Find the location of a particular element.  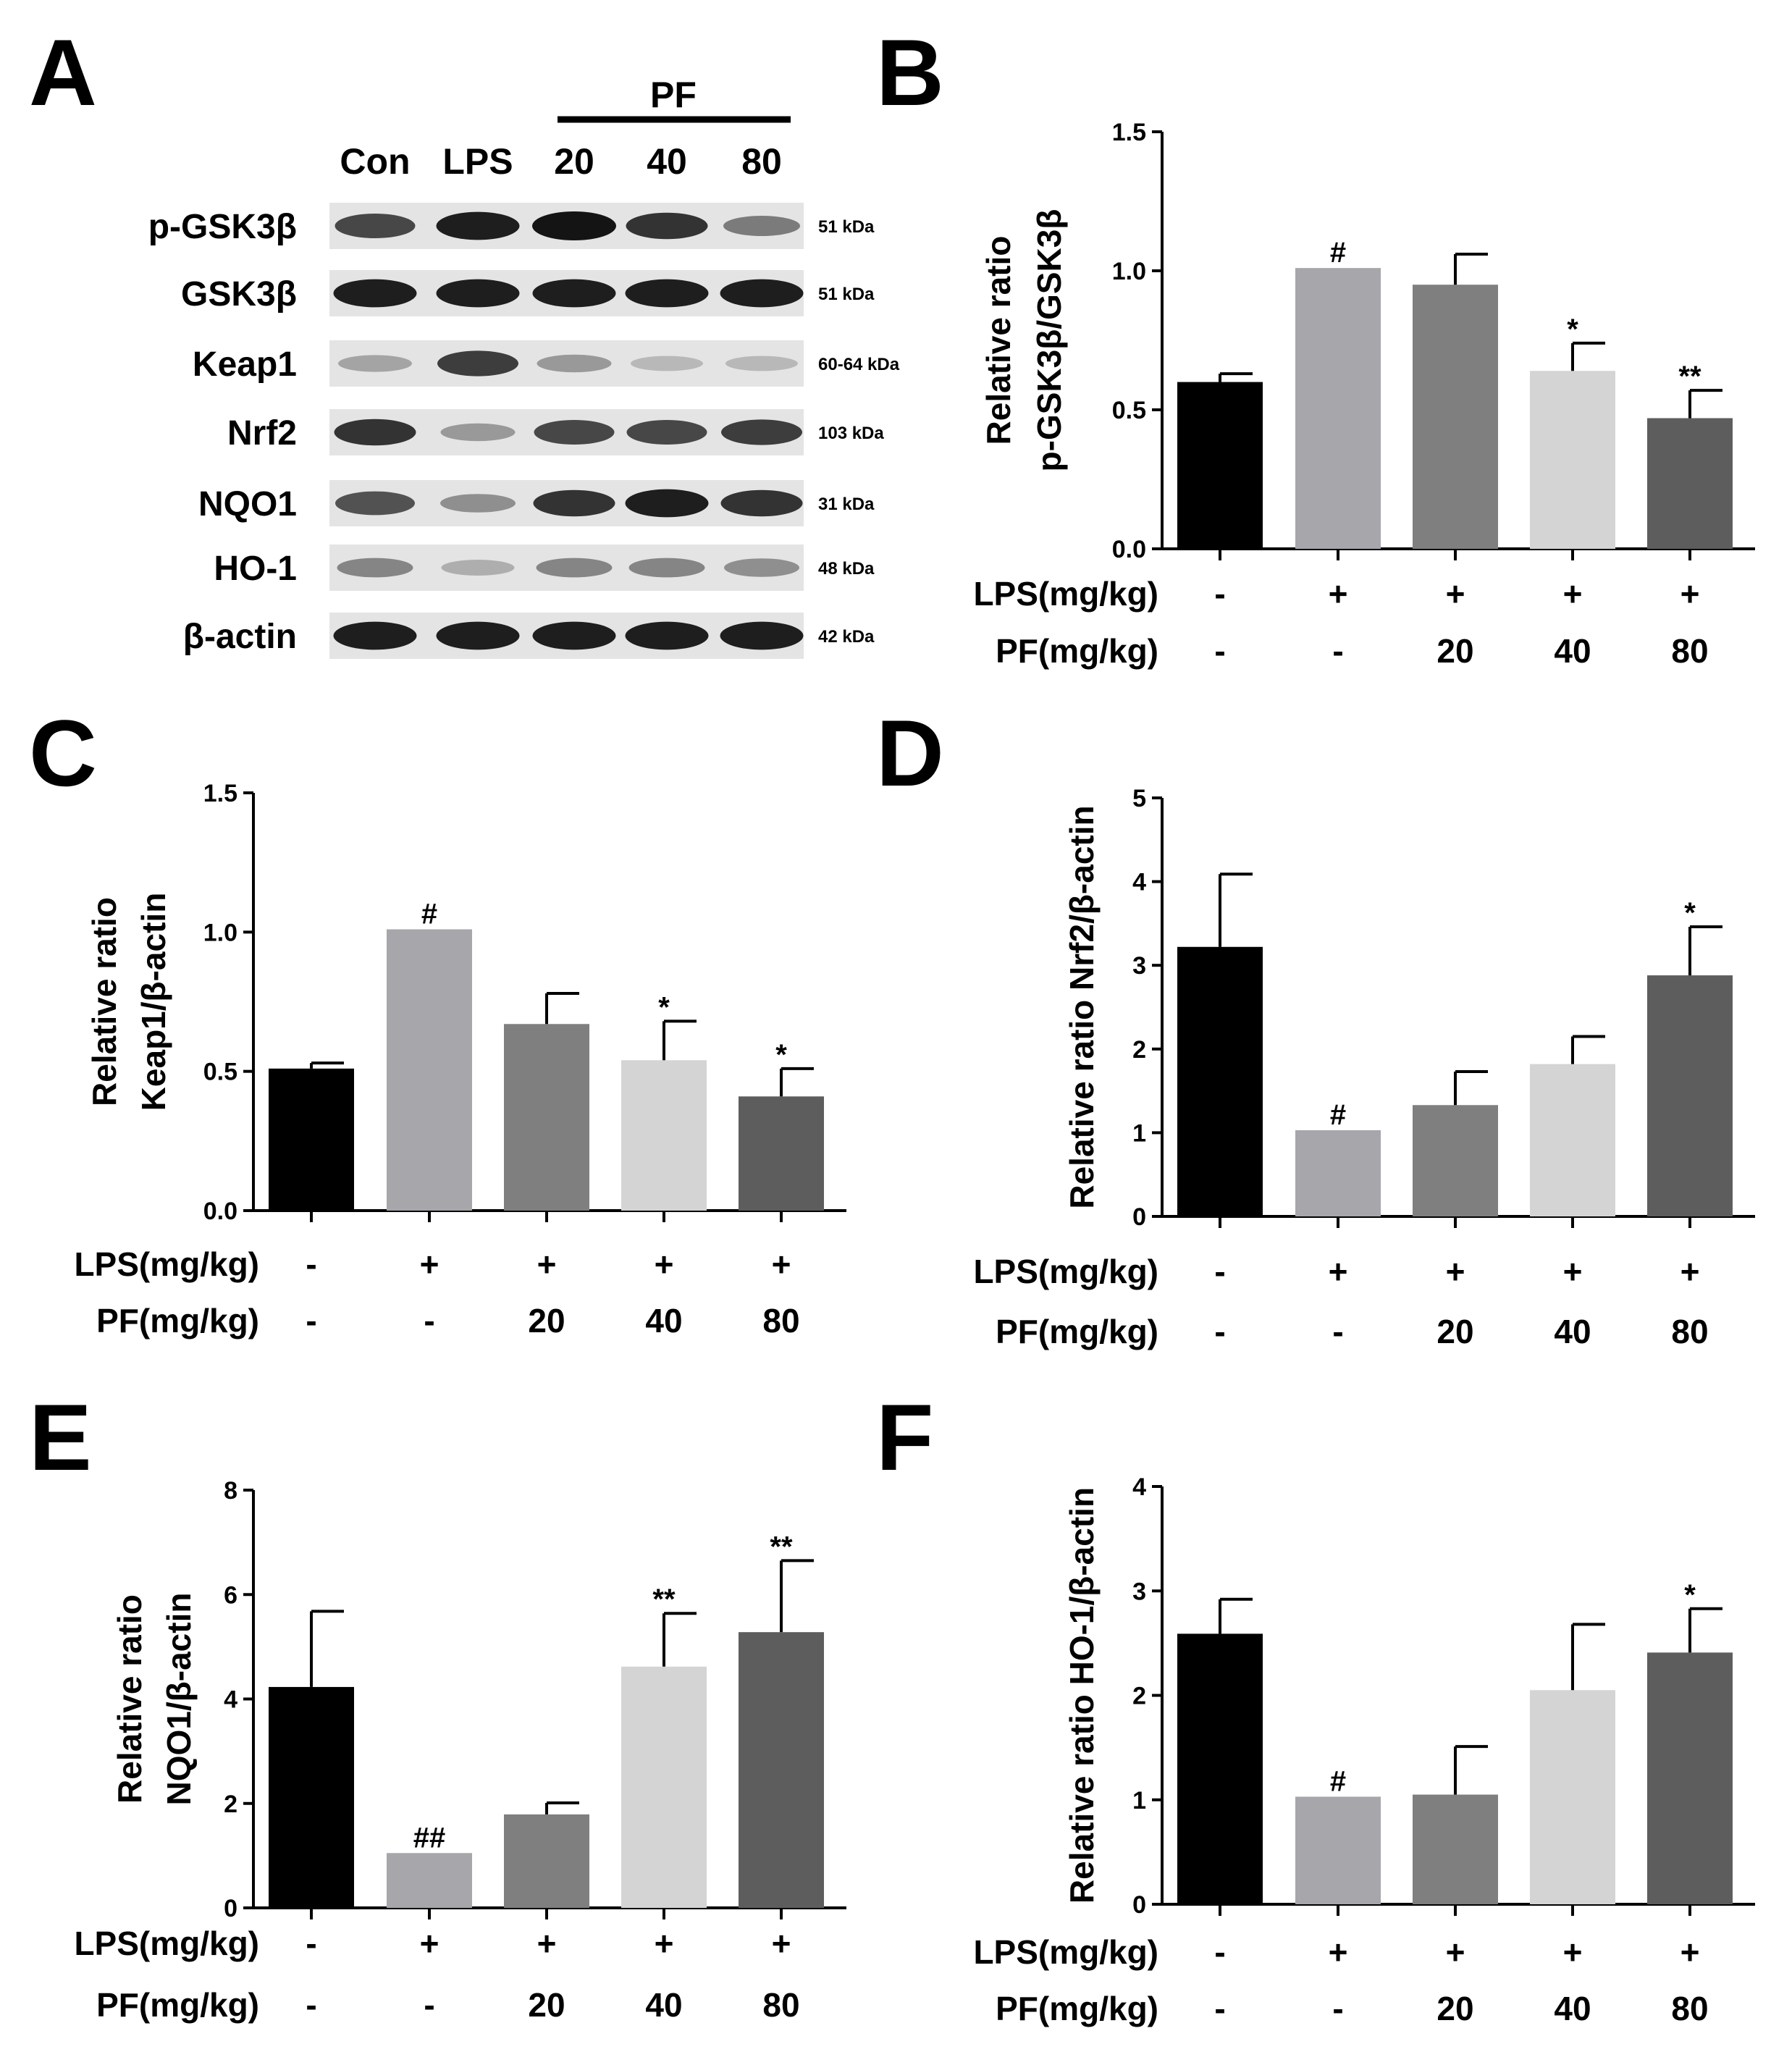

blot-lane-label: Con is located at coordinates (375, 161).